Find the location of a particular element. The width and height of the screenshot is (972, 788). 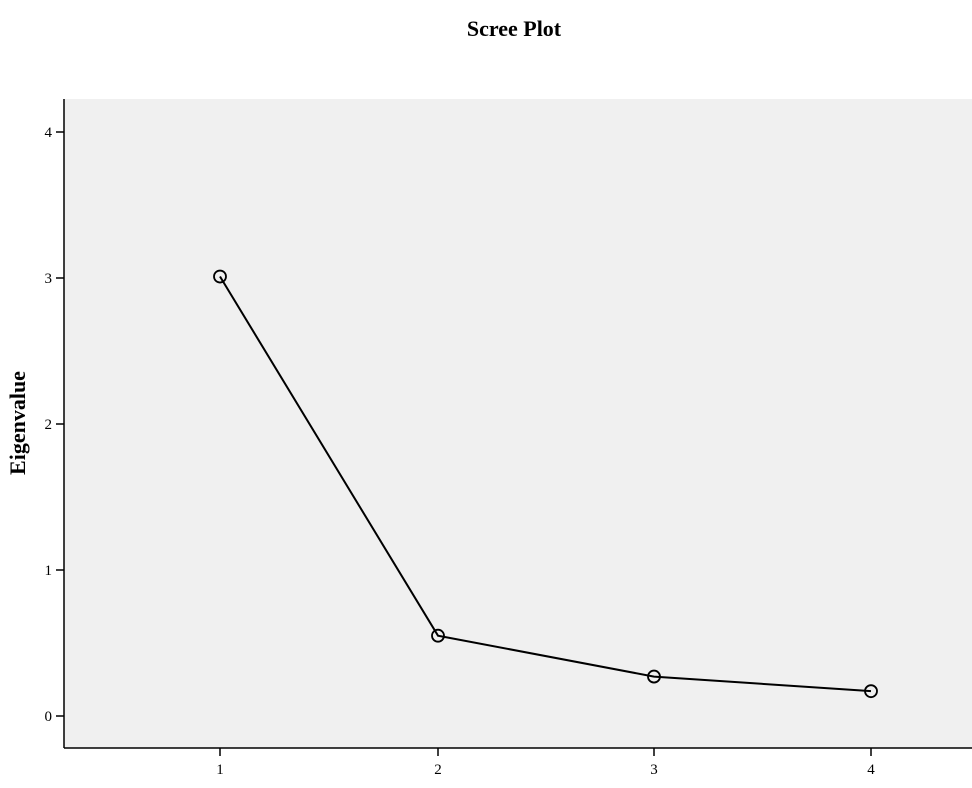

chart-title: Scree Plot is located at coordinates (514, 28).